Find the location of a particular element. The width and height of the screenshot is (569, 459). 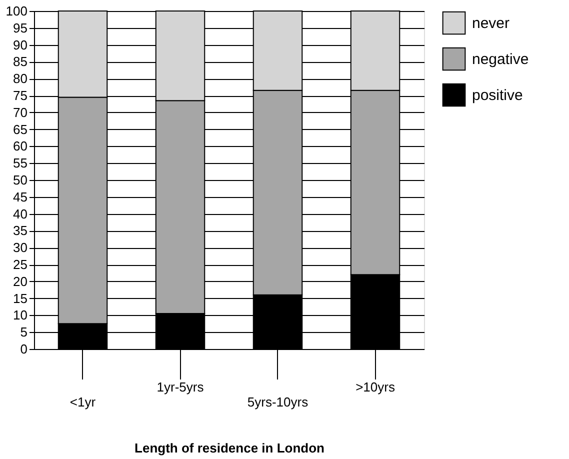

y-tick-label: 55 is located at coordinates (20, 163).